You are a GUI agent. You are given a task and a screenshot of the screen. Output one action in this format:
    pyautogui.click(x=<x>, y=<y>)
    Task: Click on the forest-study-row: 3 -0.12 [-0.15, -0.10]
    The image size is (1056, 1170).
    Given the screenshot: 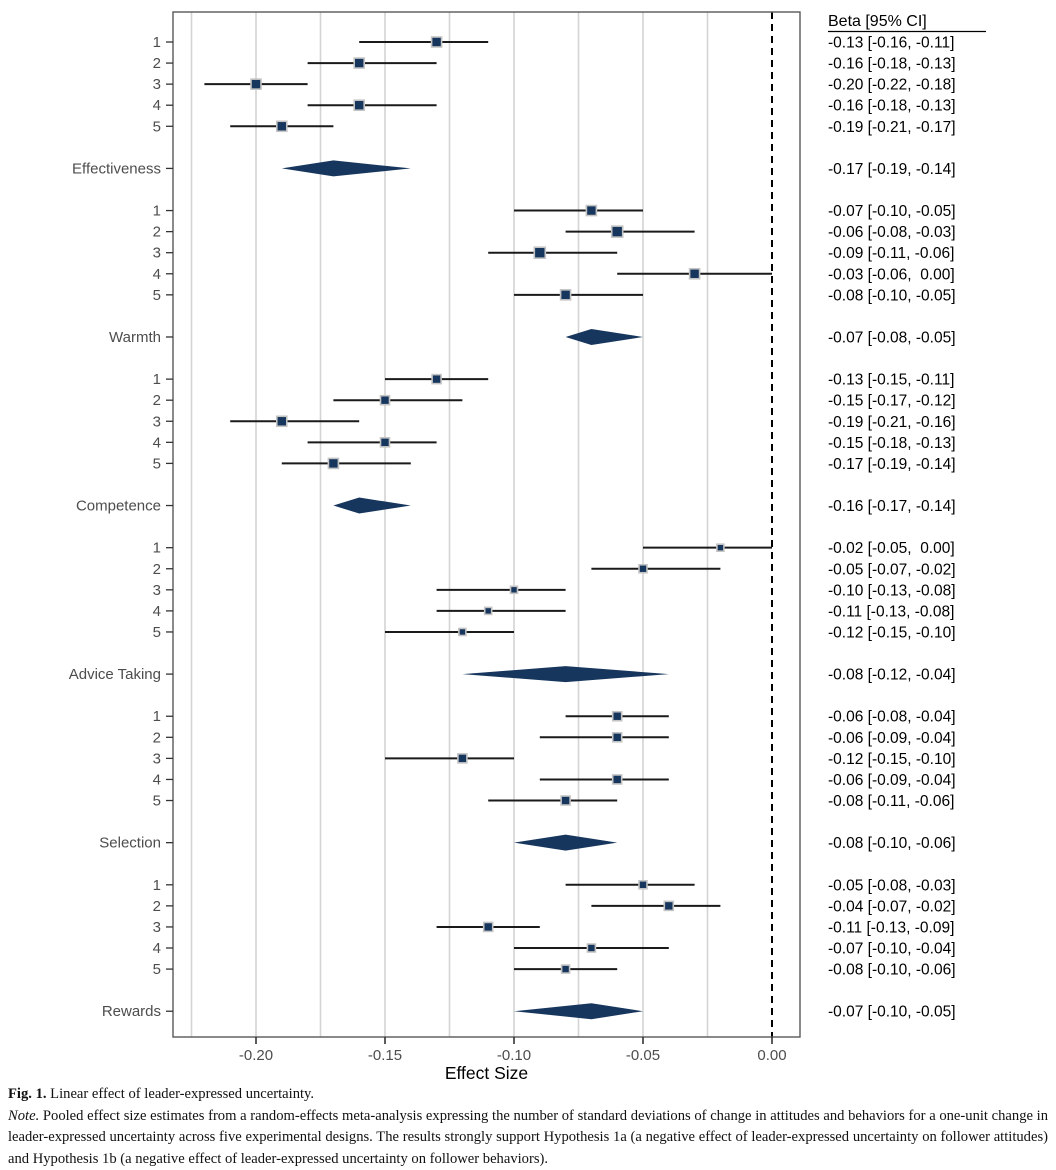 What is the action you would take?
    pyautogui.click(x=554, y=759)
    